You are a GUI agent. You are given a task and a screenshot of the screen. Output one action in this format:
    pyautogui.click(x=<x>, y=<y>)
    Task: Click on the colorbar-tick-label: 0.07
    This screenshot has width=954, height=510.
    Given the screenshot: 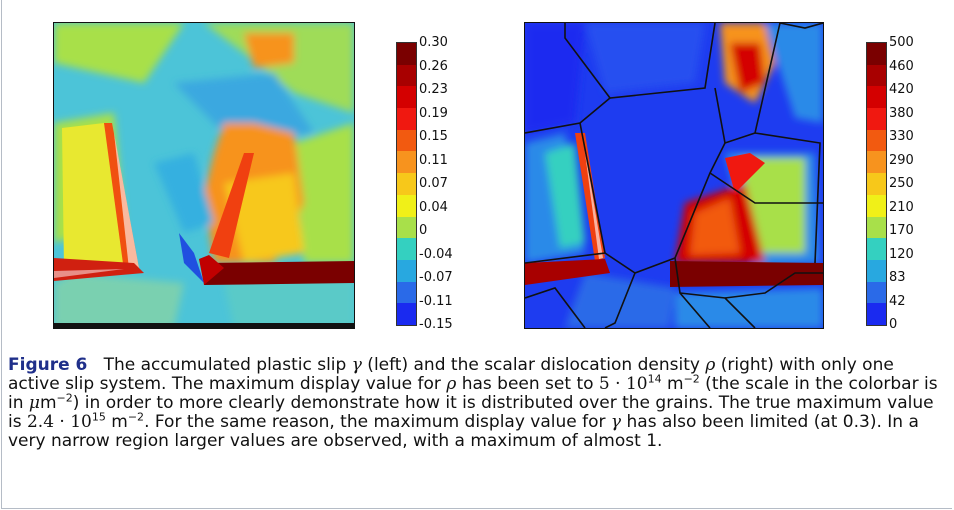 What is the action you would take?
    pyautogui.click(x=433, y=183)
    